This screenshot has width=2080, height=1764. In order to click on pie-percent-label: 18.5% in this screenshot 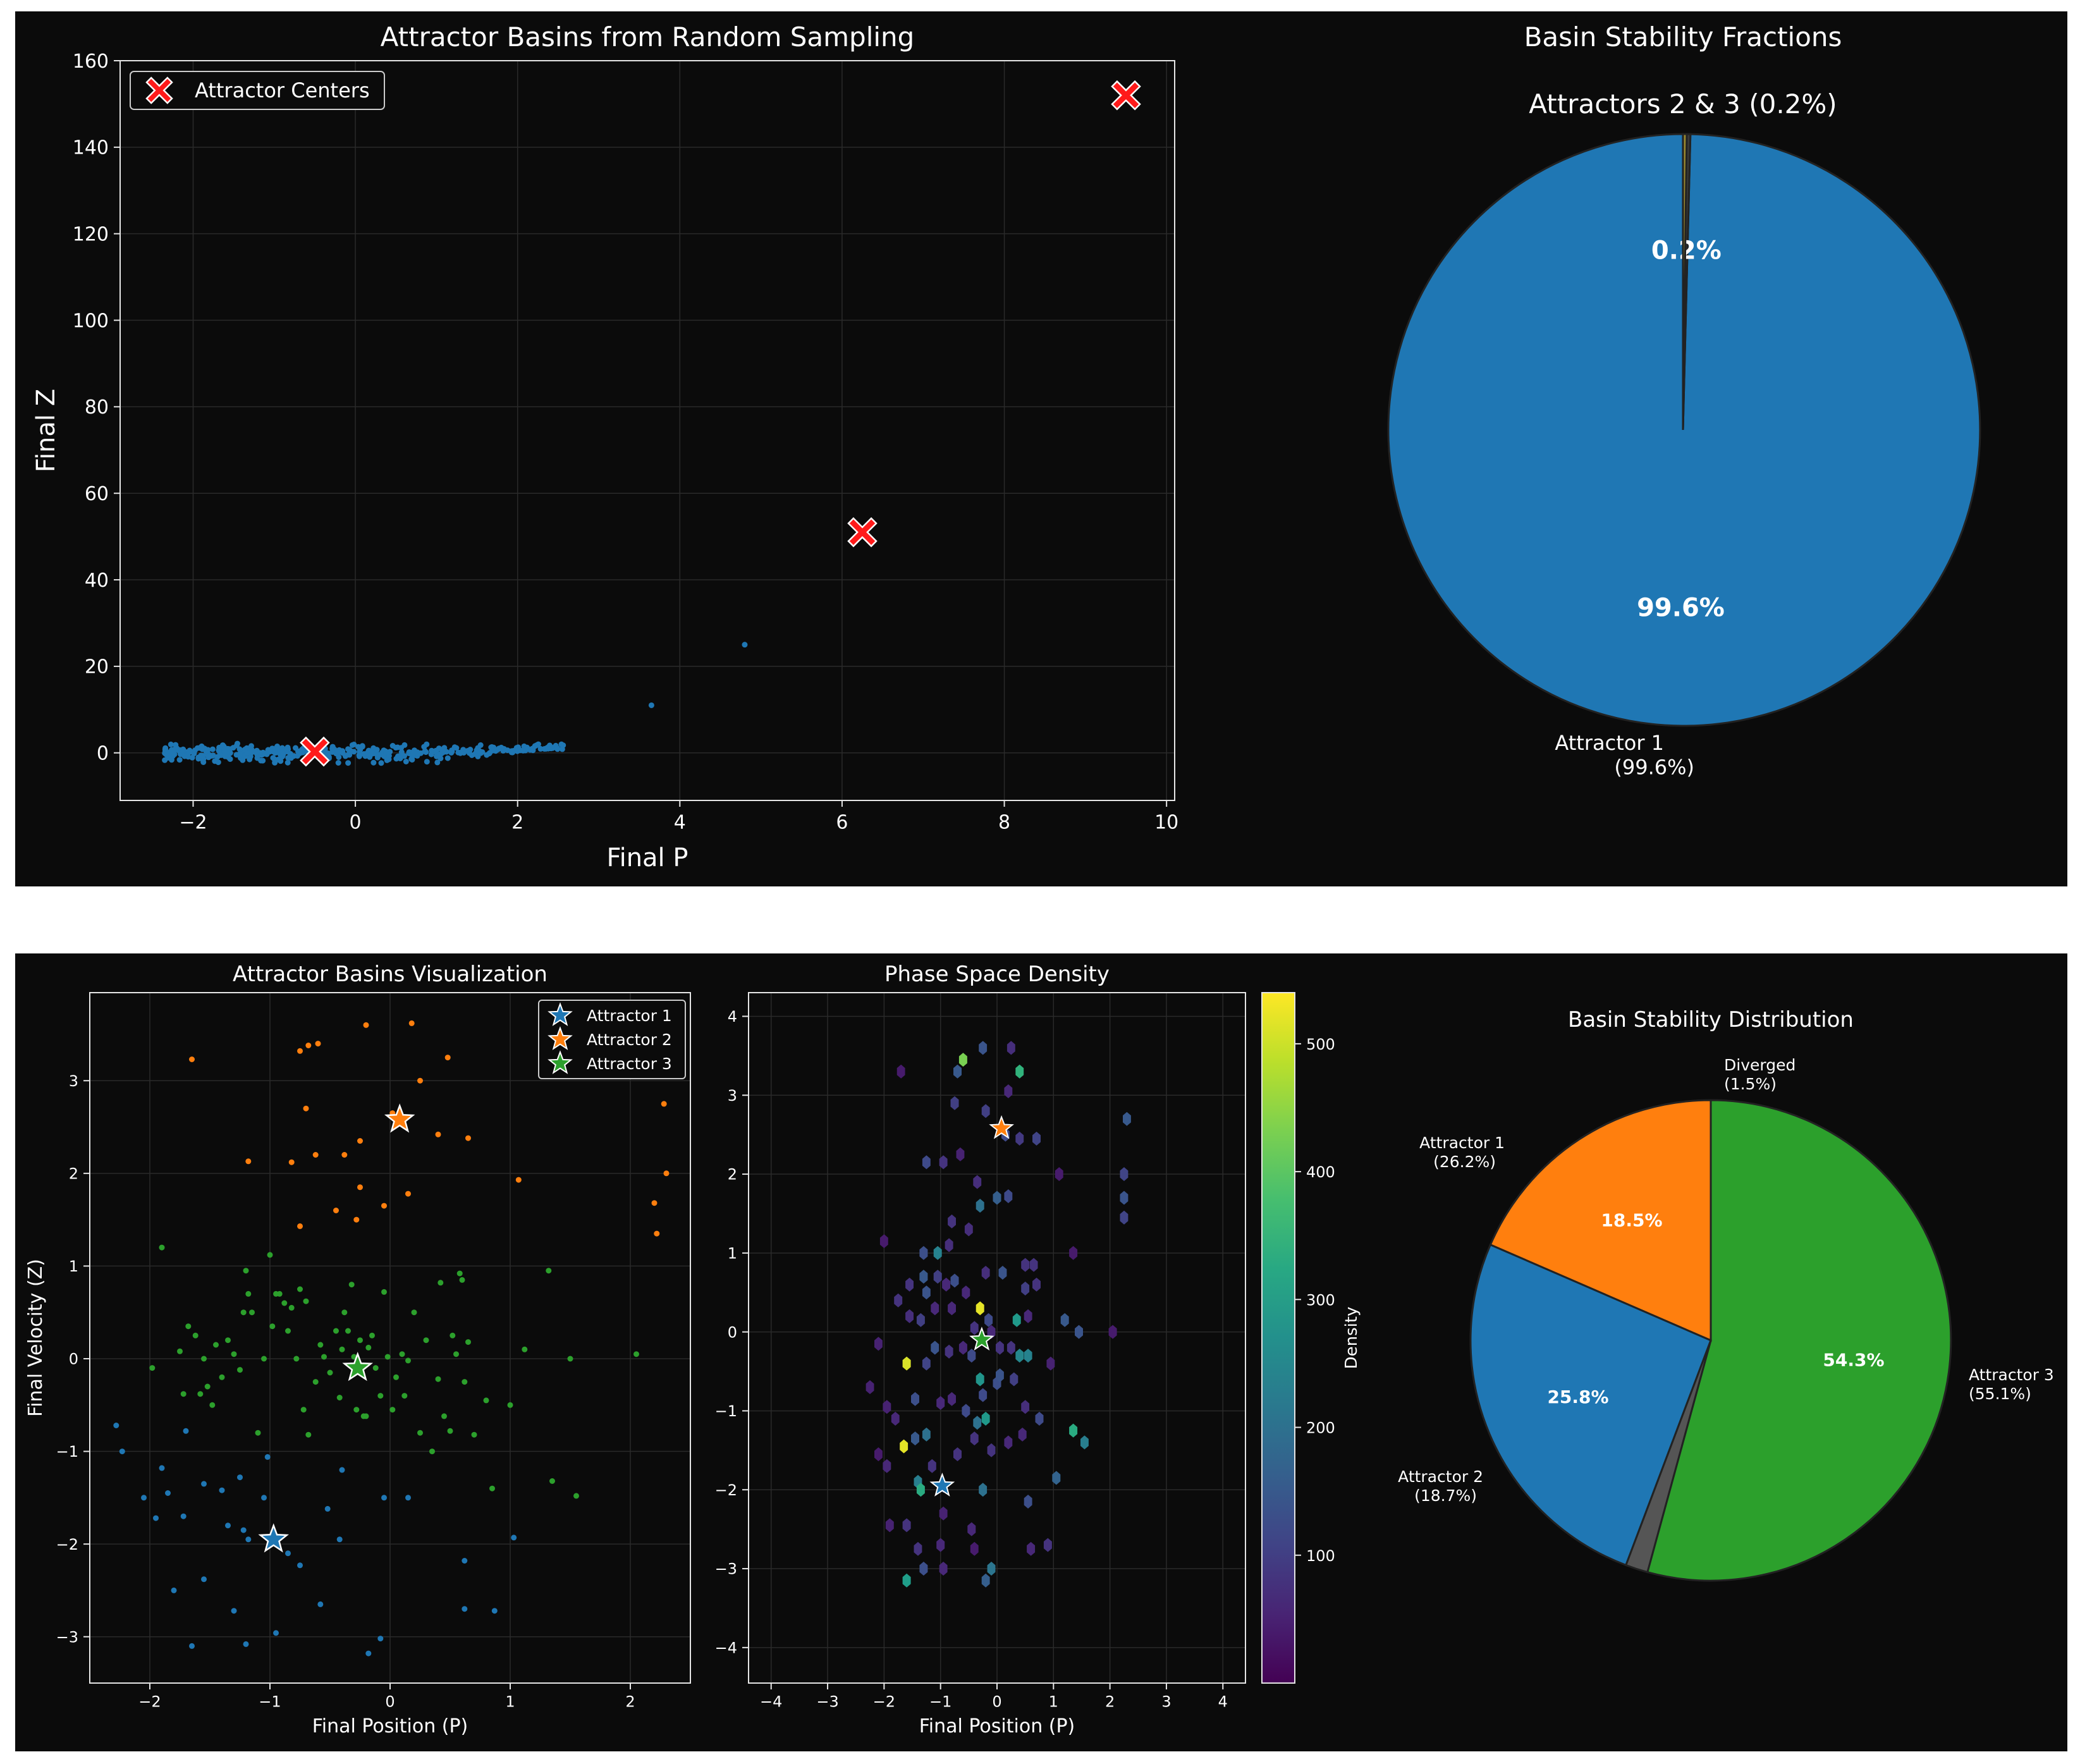, I will do `click(1631, 1220)`.